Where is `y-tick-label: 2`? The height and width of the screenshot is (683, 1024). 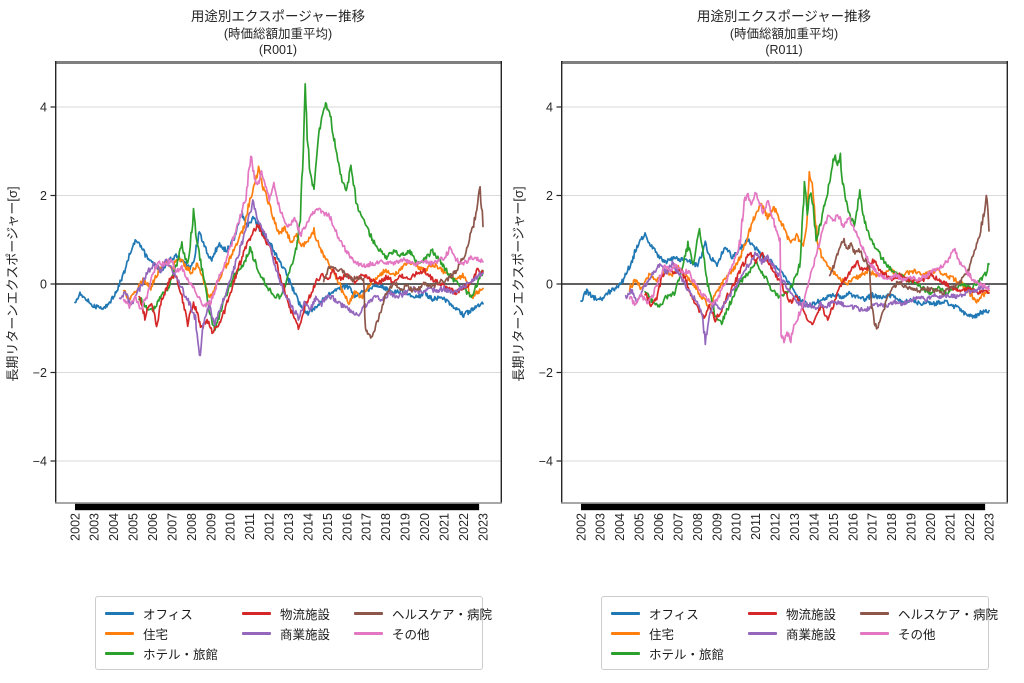 y-tick-label: 2 is located at coordinates (549, 196).